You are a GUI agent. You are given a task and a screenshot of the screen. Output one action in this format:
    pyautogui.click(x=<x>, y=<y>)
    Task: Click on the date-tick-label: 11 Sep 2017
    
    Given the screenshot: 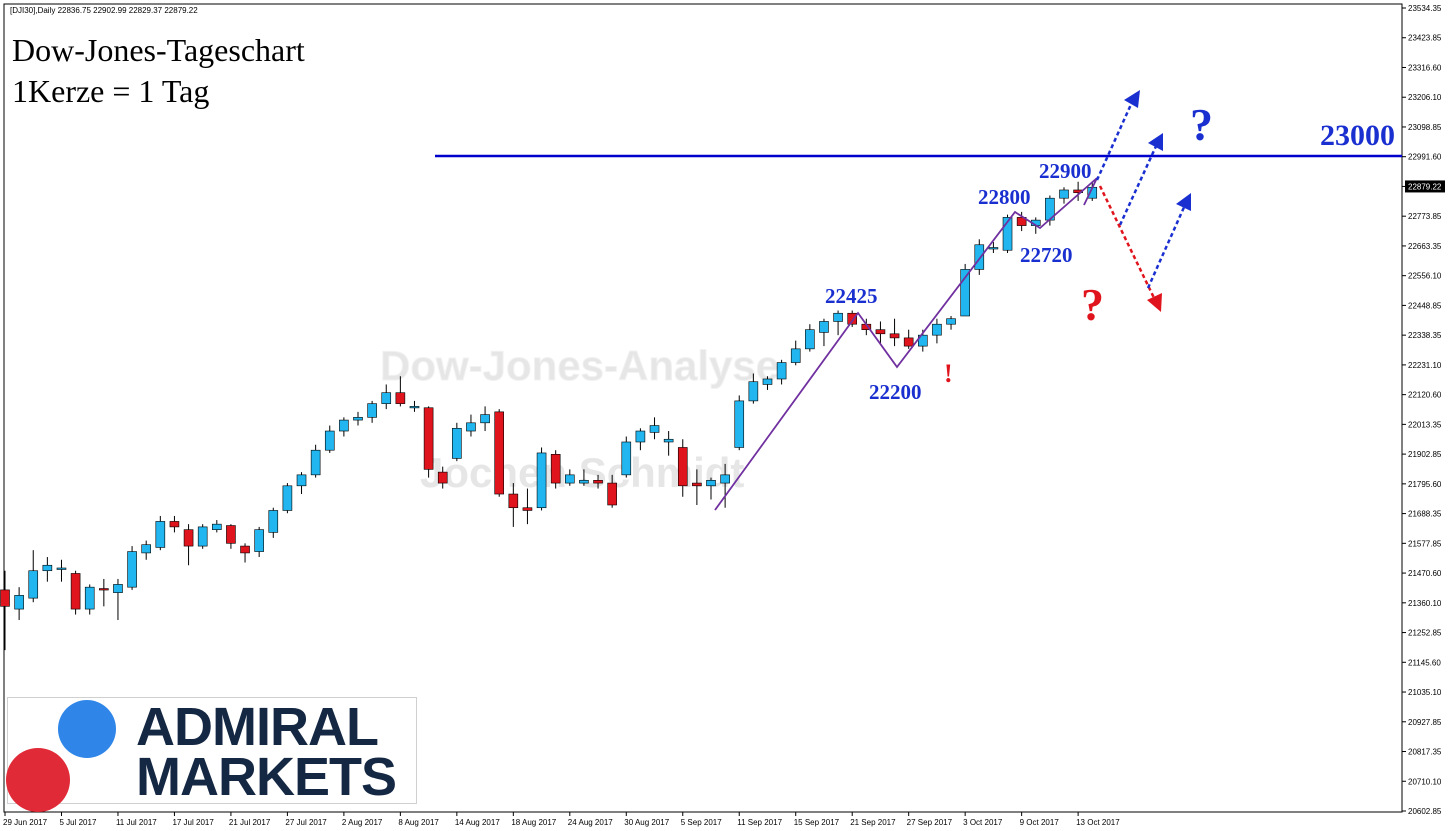 What is the action you would take?
    pyautogui.click(x=759, y=822)
    